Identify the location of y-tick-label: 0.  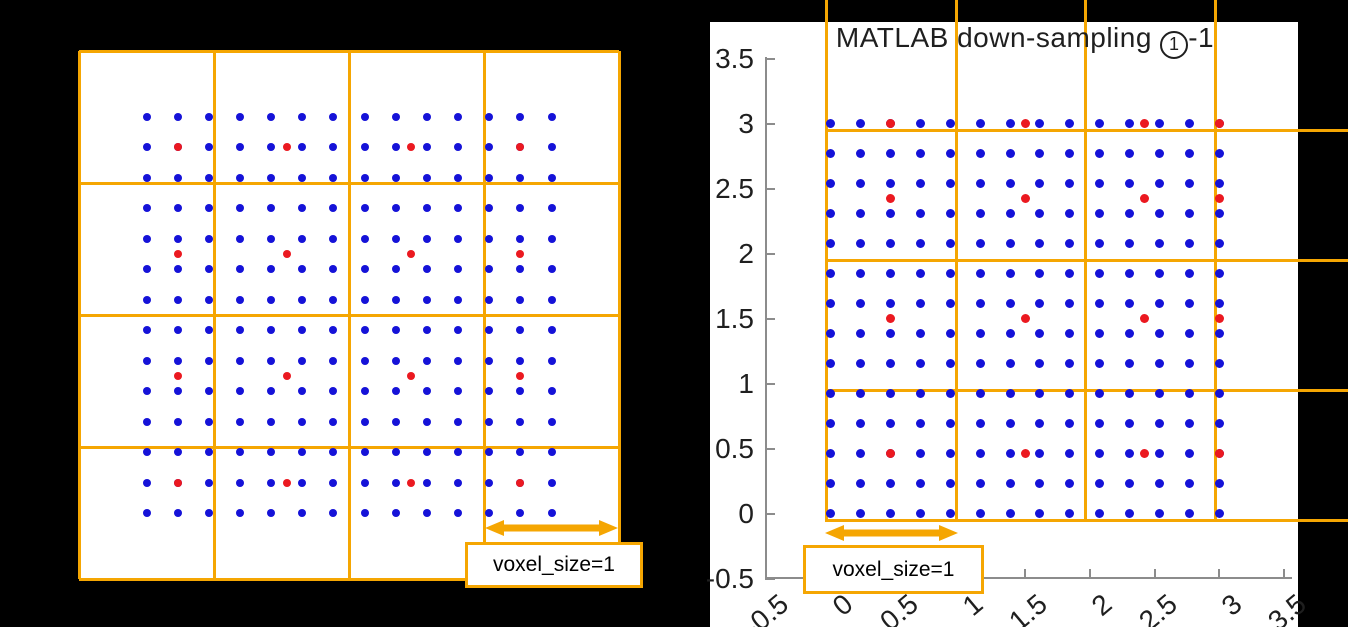
(746, 513).